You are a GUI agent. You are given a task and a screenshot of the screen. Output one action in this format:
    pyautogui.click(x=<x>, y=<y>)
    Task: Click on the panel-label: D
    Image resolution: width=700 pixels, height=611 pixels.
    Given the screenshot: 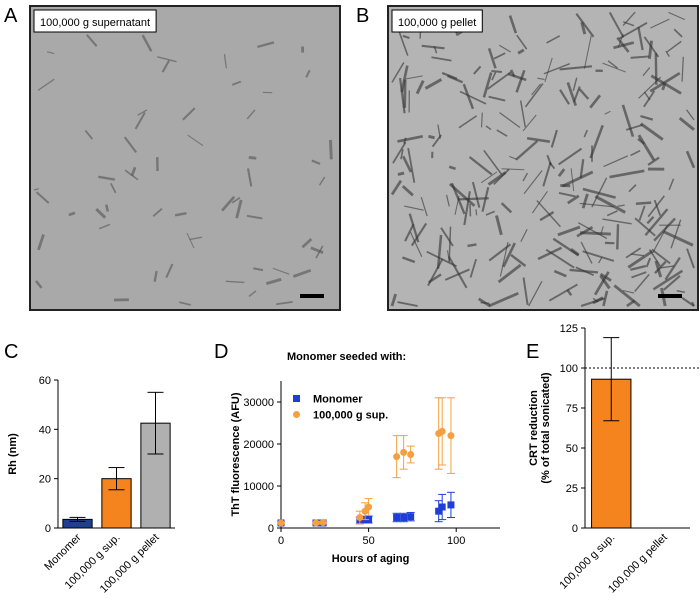 What is the action you would take?
    pyautogui.click(x=221, y=352)
    